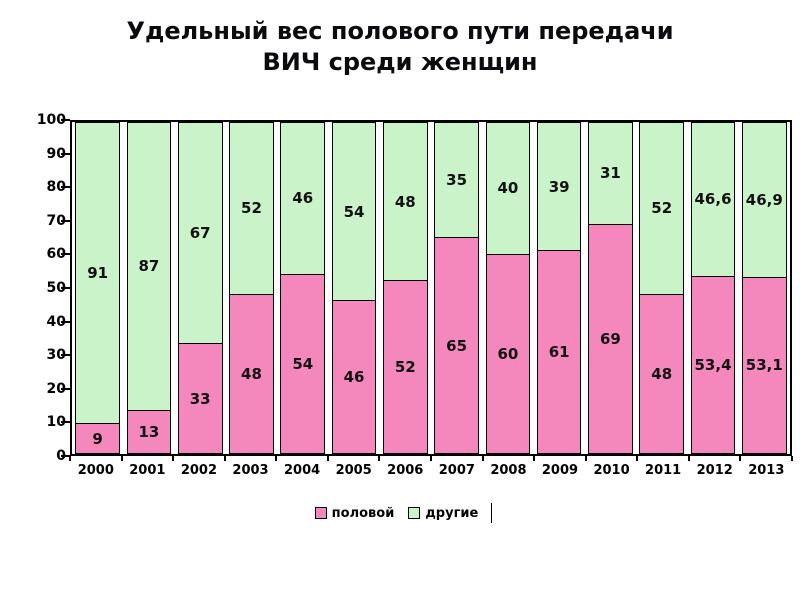  I want to click on bar-slot: 35 65, so click(456, 288).